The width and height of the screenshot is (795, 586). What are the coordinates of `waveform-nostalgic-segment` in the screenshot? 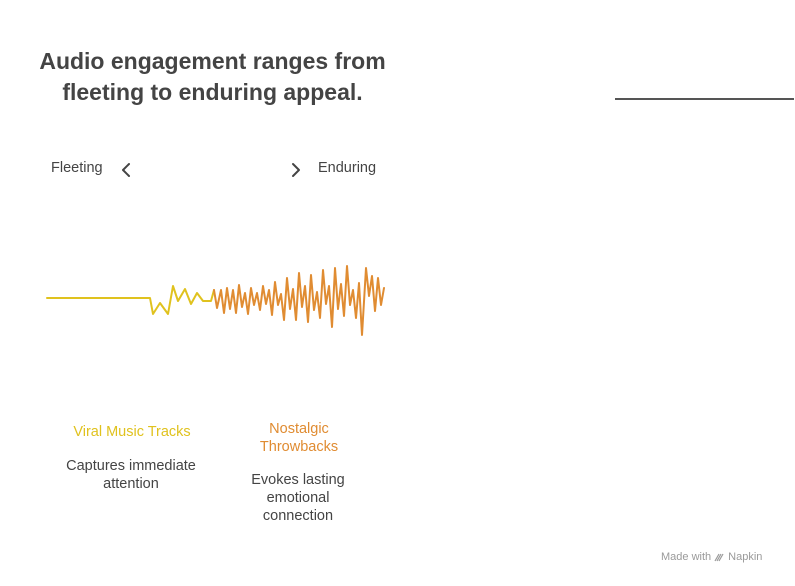 It's located at (299, 300).